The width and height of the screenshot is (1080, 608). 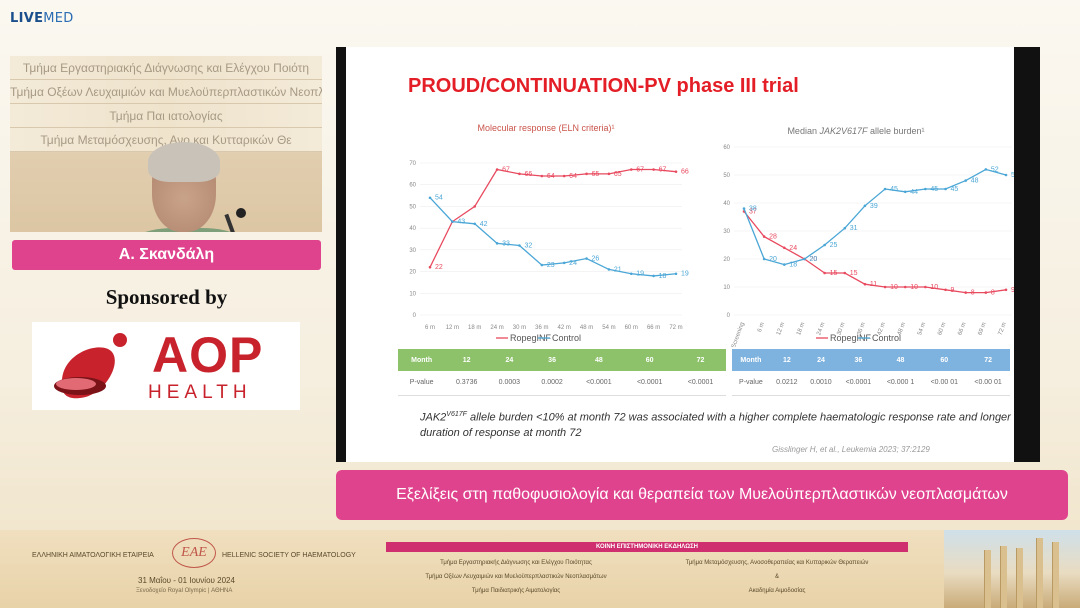 What do you see at coordinates (685, 172) in the screenshot?
I see `data-label: 66` at bounding box center [685, 172].